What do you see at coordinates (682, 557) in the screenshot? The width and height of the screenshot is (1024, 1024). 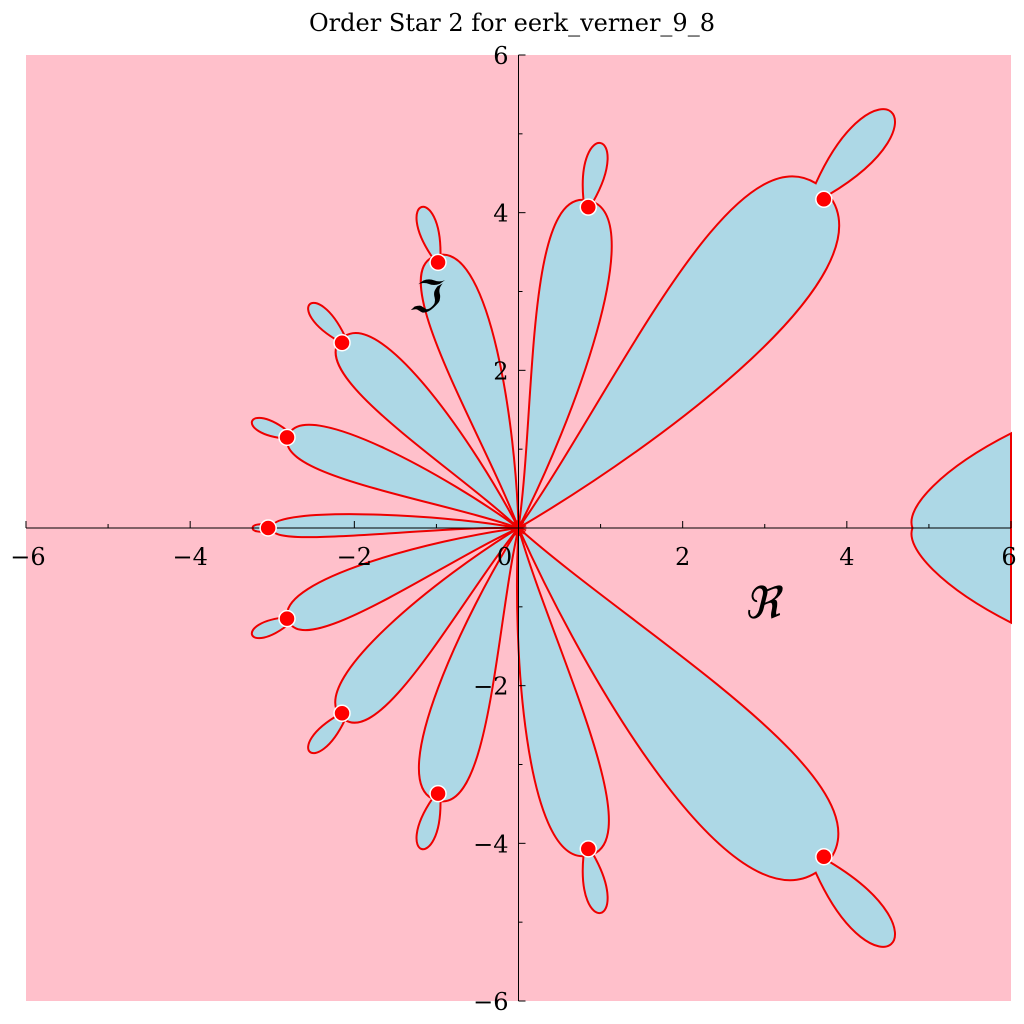 I see `x-tick-label: 2` at bounding box center [682, 557].